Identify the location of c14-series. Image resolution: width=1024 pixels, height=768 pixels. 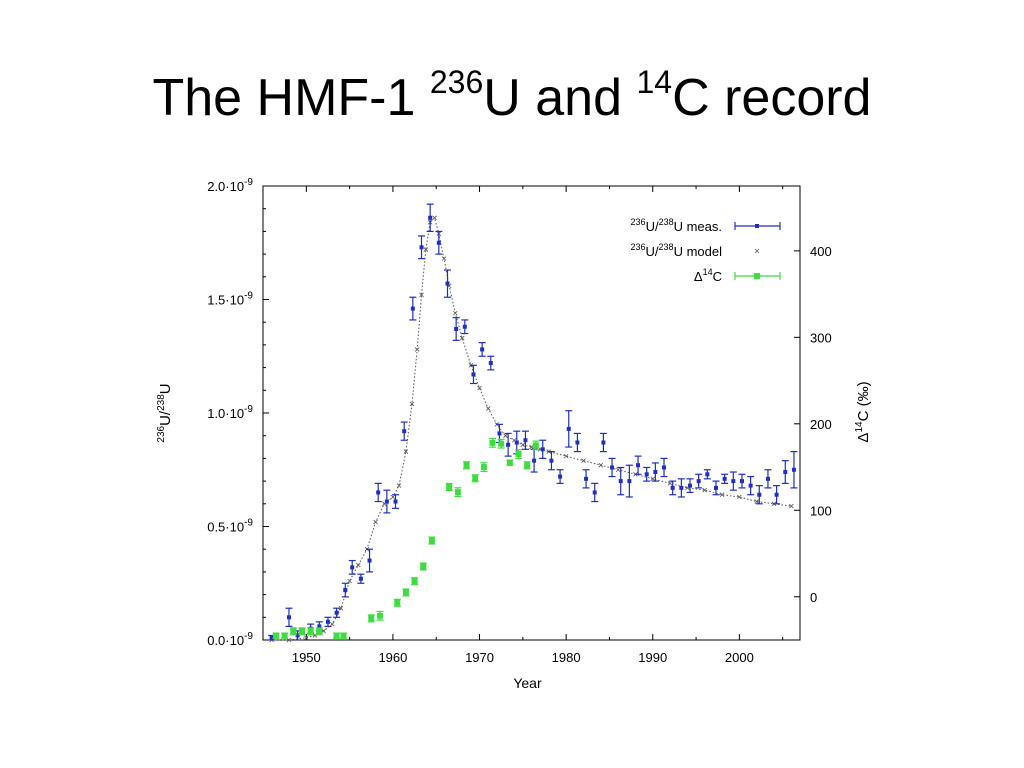
(406, 538).